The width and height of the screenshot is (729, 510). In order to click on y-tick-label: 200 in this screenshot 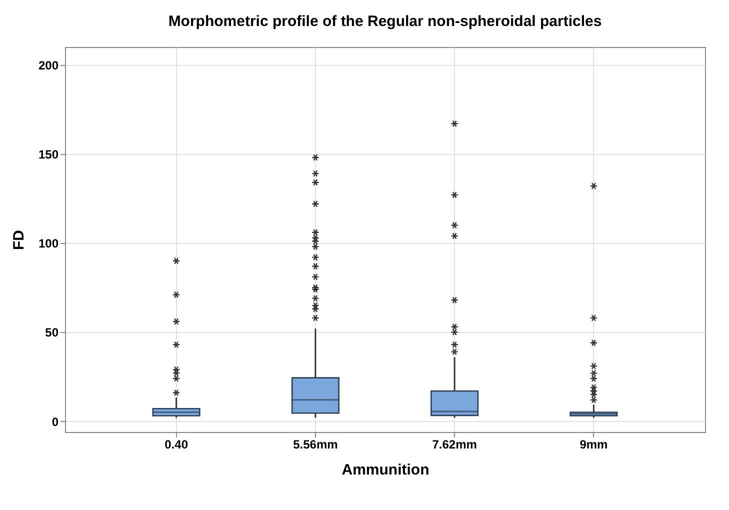, I will do `click(48, 65)`.